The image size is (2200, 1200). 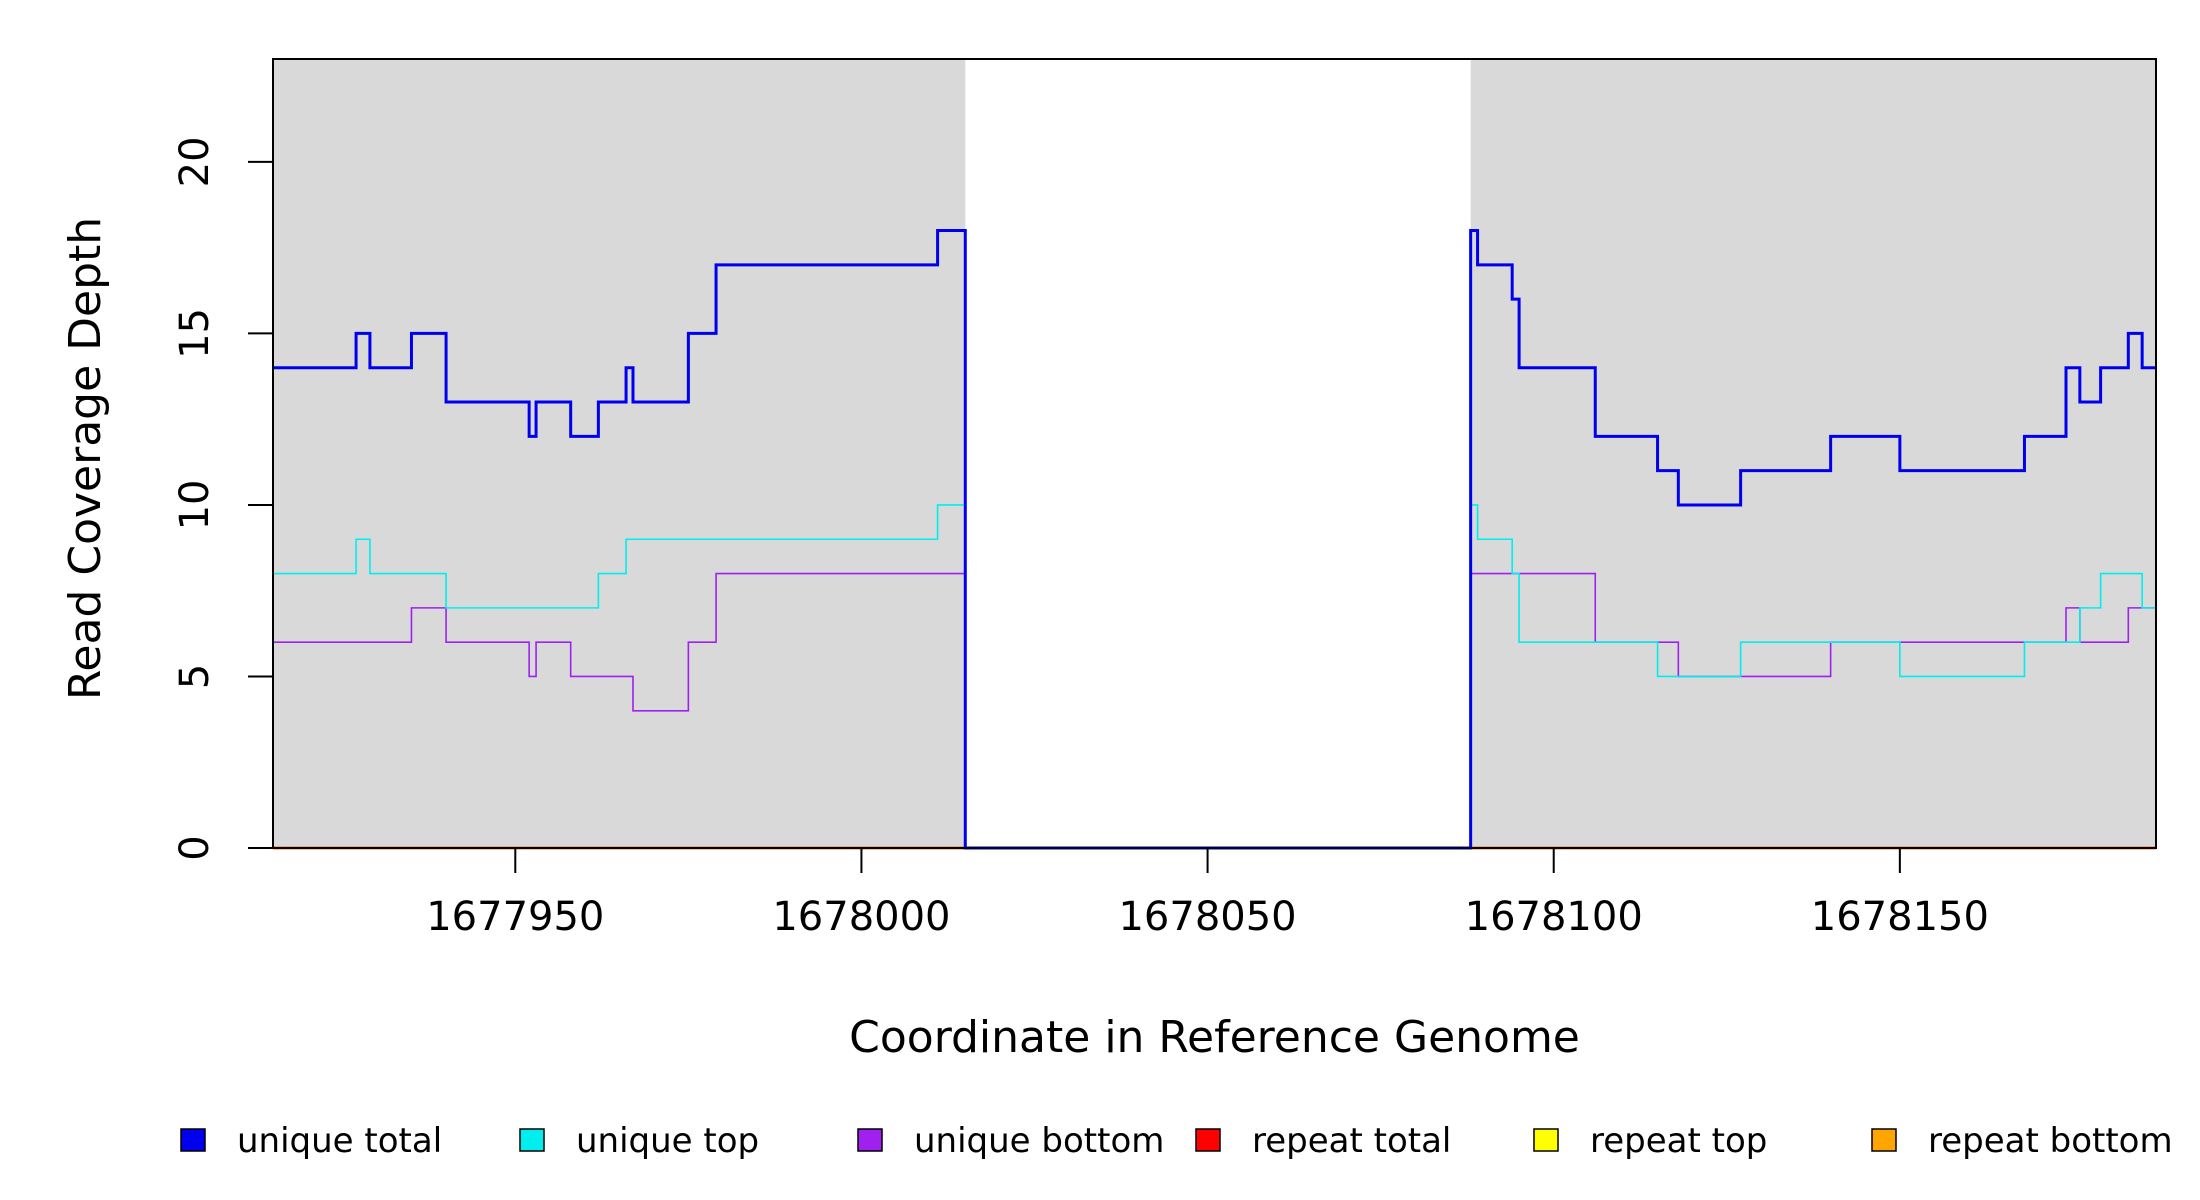 I want to click on legend-item-unique-bottom: unique bottom, so click(x=1010, y=1141).